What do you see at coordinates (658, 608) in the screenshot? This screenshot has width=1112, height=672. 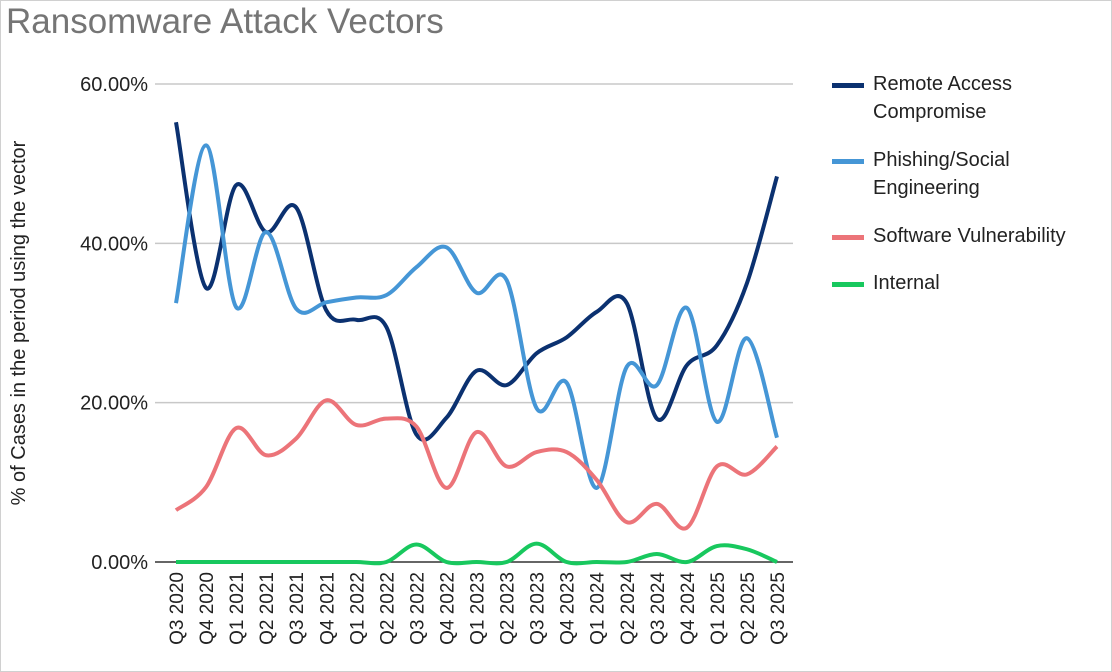 I see `x-tick-label: Q3 2024` at bounding box center [658, 608].